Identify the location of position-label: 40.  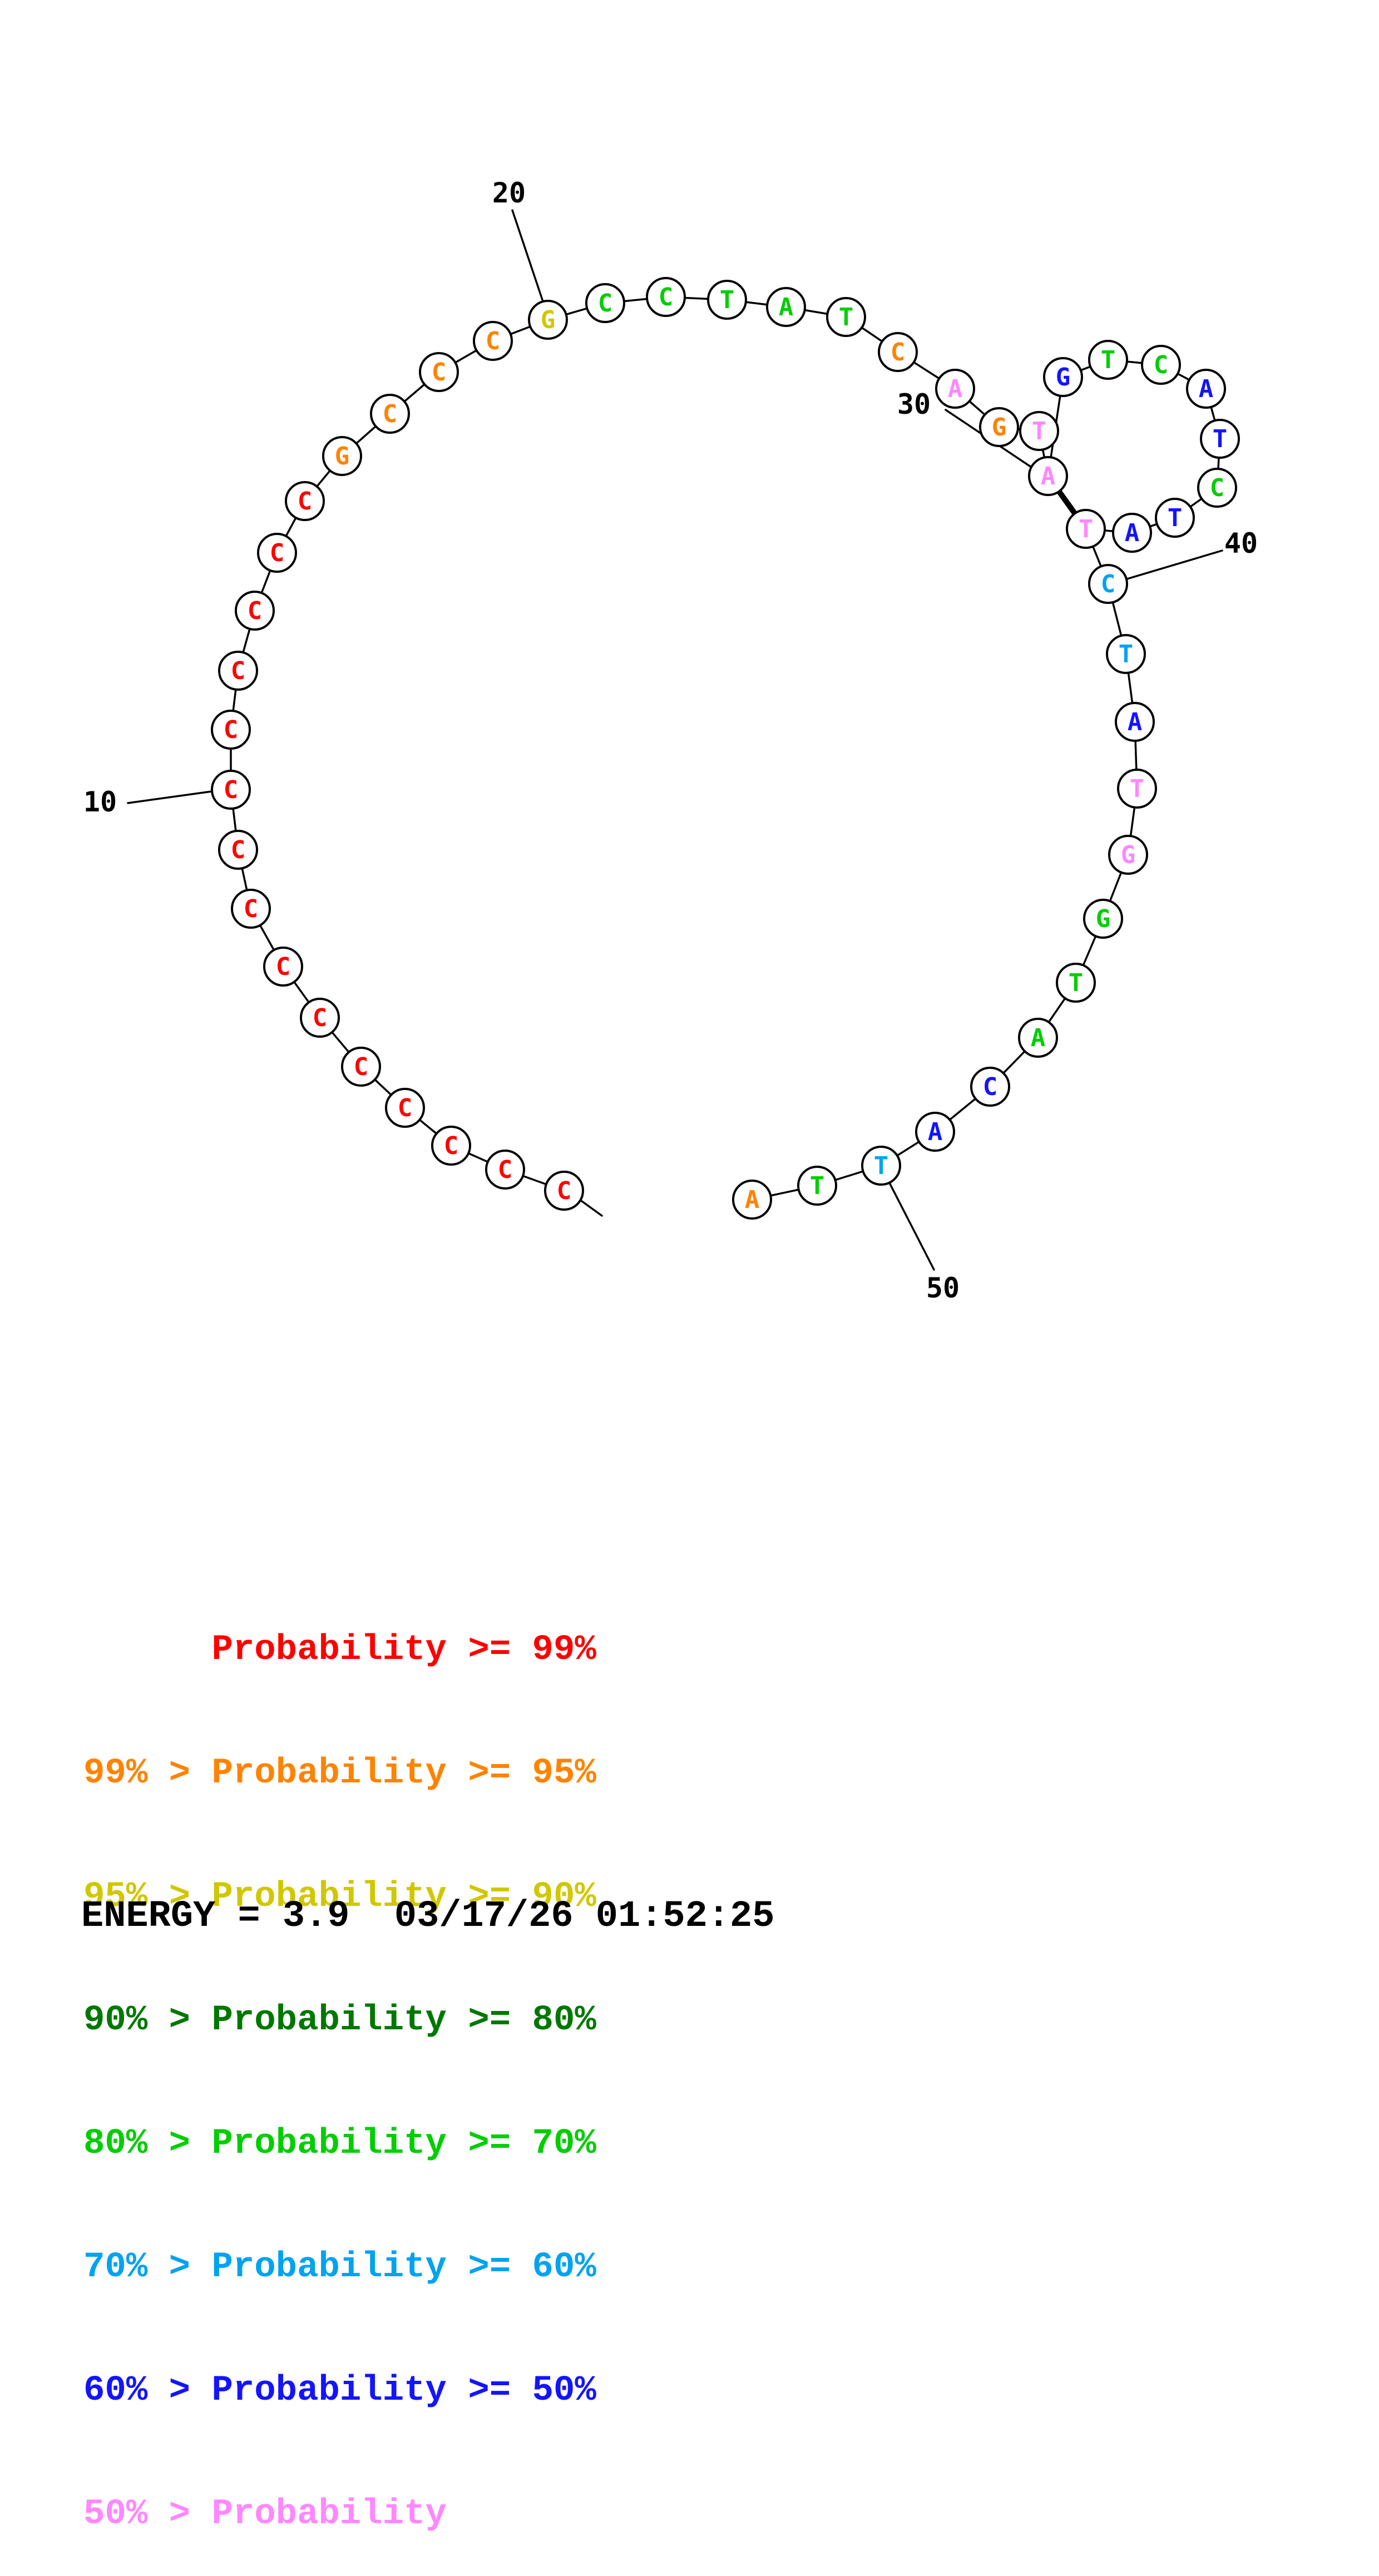
(1241, 543).